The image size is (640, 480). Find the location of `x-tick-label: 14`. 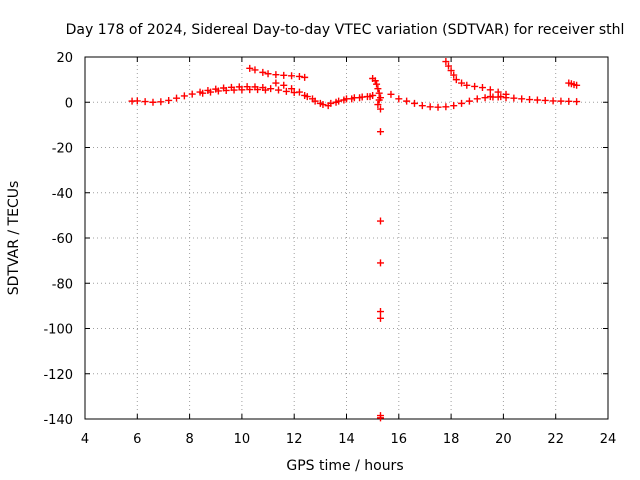

x-tick-label: 14 is located at coordinates (346, 439).